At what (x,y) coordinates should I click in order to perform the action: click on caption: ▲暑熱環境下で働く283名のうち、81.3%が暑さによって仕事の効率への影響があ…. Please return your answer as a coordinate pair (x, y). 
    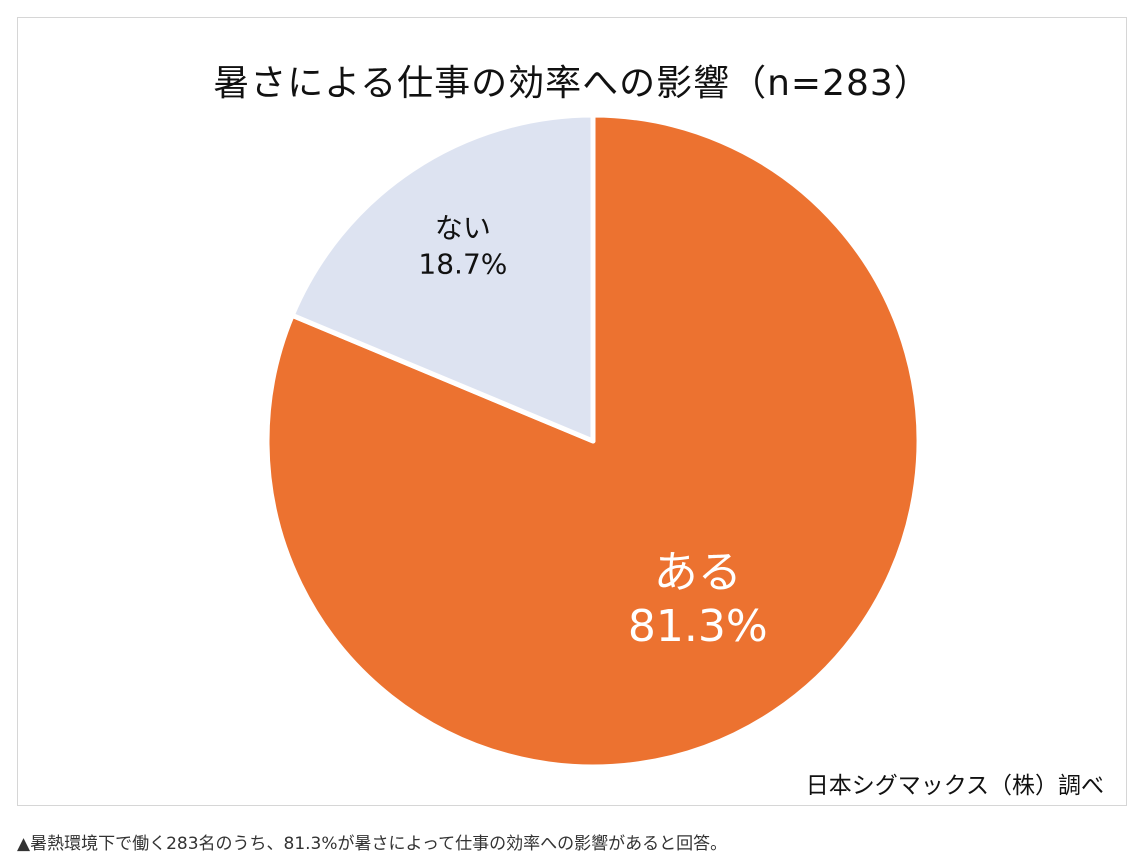
    Looking at the image, I should click on (372, 844).